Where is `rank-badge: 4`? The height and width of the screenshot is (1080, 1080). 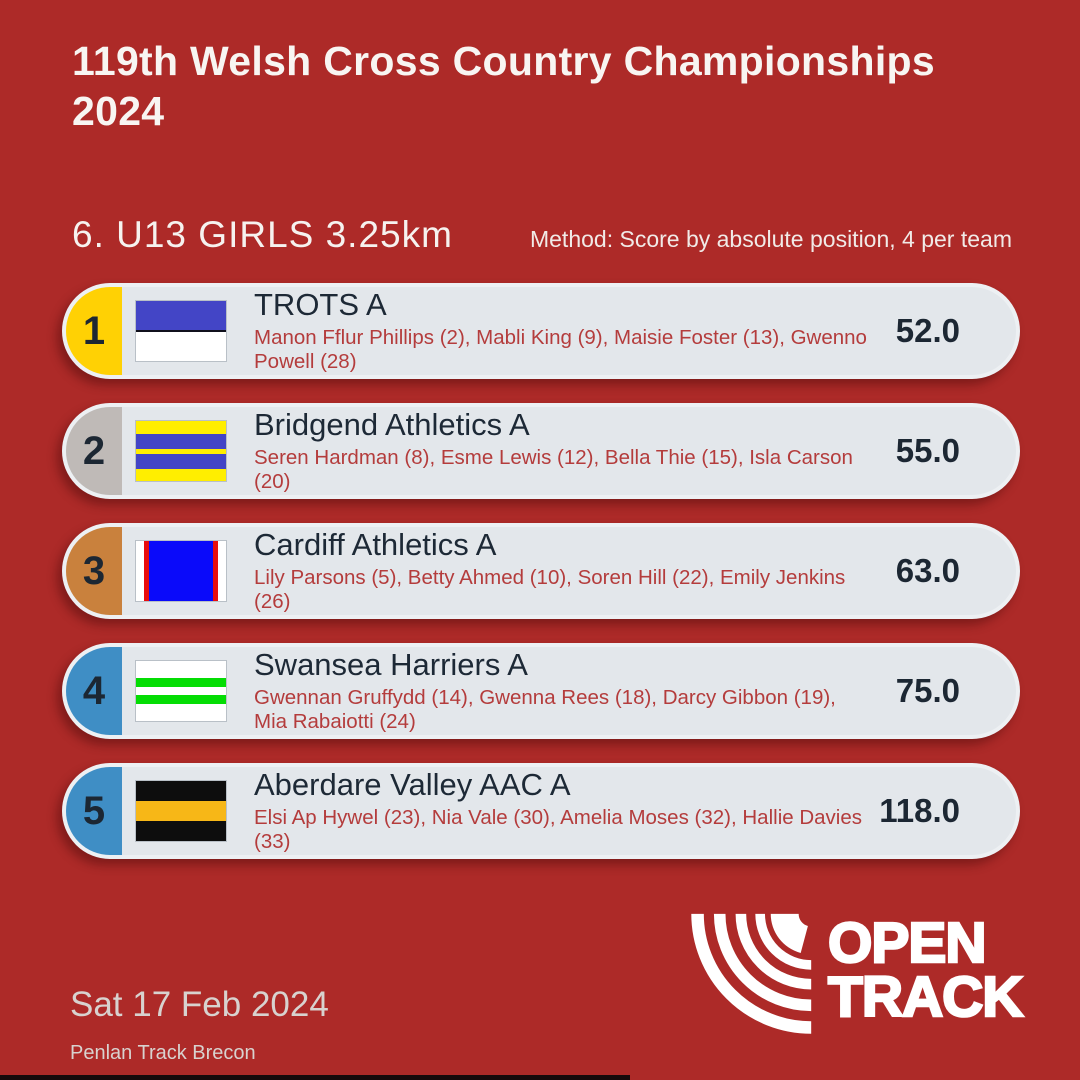
rank-badge: 4 is located at coordinates (94, 691).